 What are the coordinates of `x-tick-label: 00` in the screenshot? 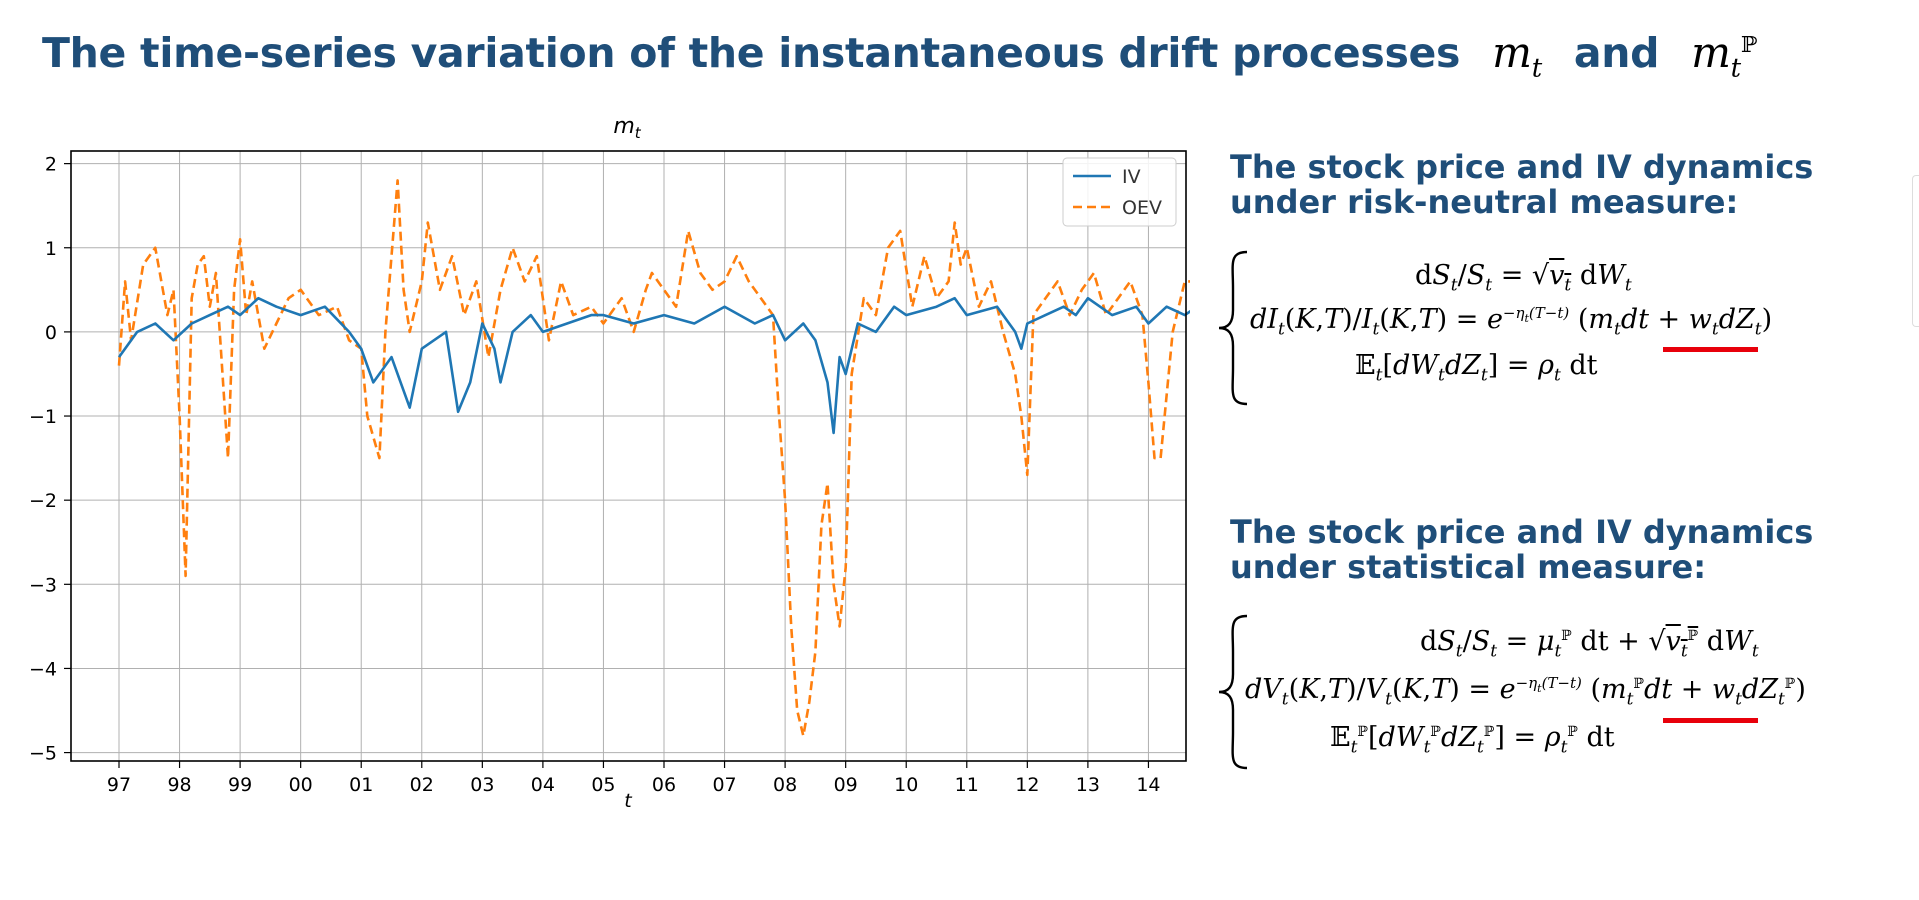 It's located at (301, 785).